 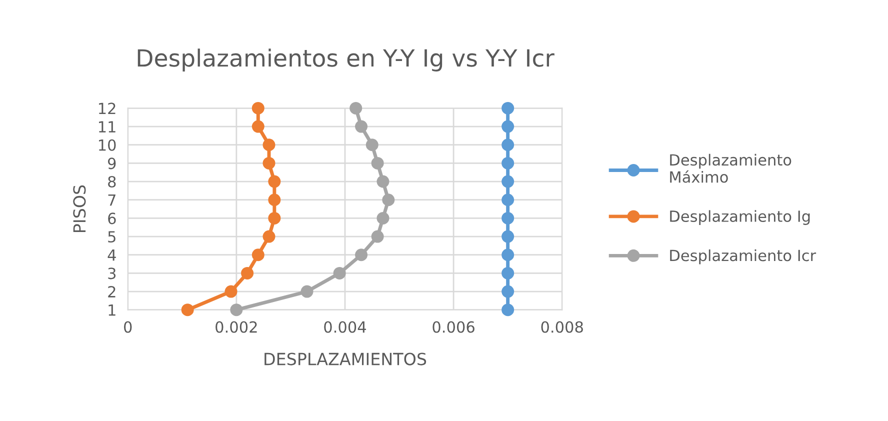 I want to click on y-tick-label: 9, so click(x=112, y=164).